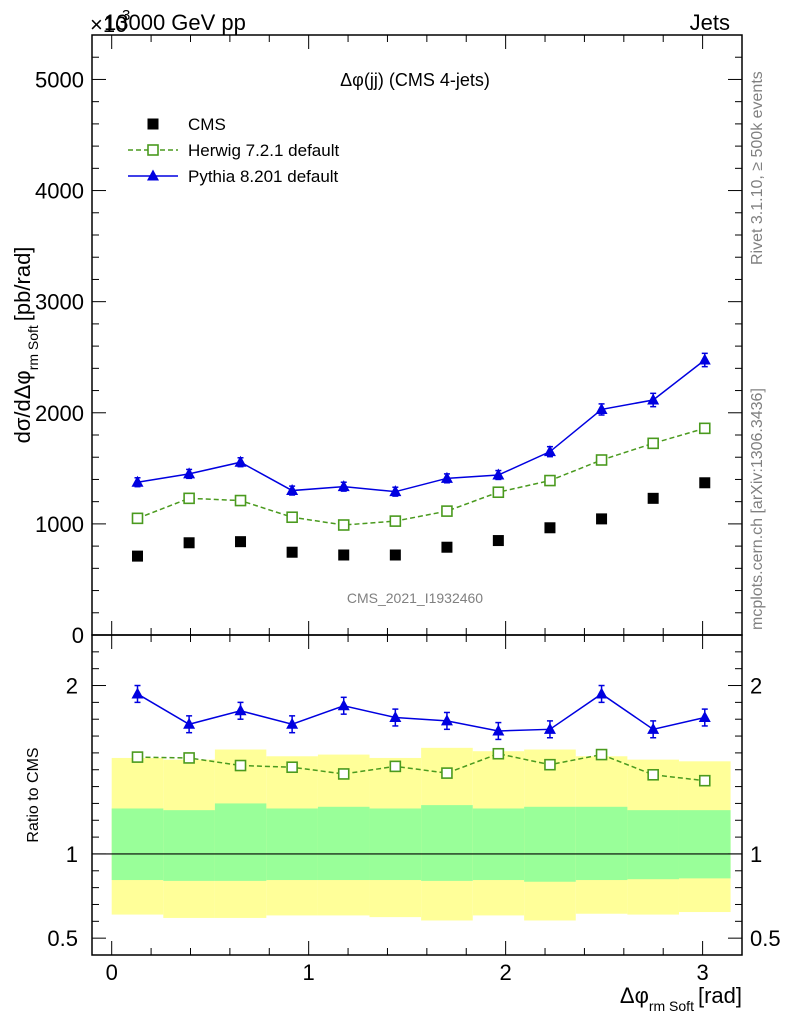 This screenshot has height=1024, width=786. I want to click on main-ylabel-main: dσ/dΔφ, so click(22, 406).